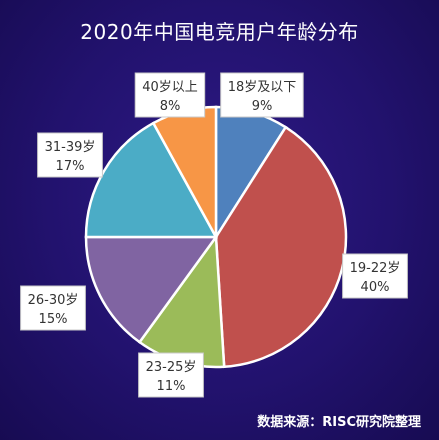  What do you see at coordinates (171, 386) in the screenshot?
I see `value-label: 11%` at bounding box center [171, 386].